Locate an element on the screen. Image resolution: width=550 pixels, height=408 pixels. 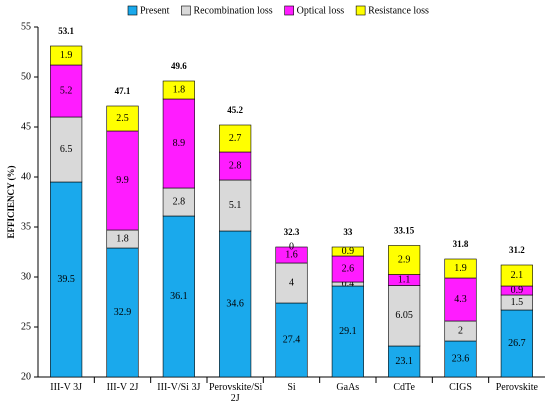
value-label: 23.6 is located at coordinates (461, 358).